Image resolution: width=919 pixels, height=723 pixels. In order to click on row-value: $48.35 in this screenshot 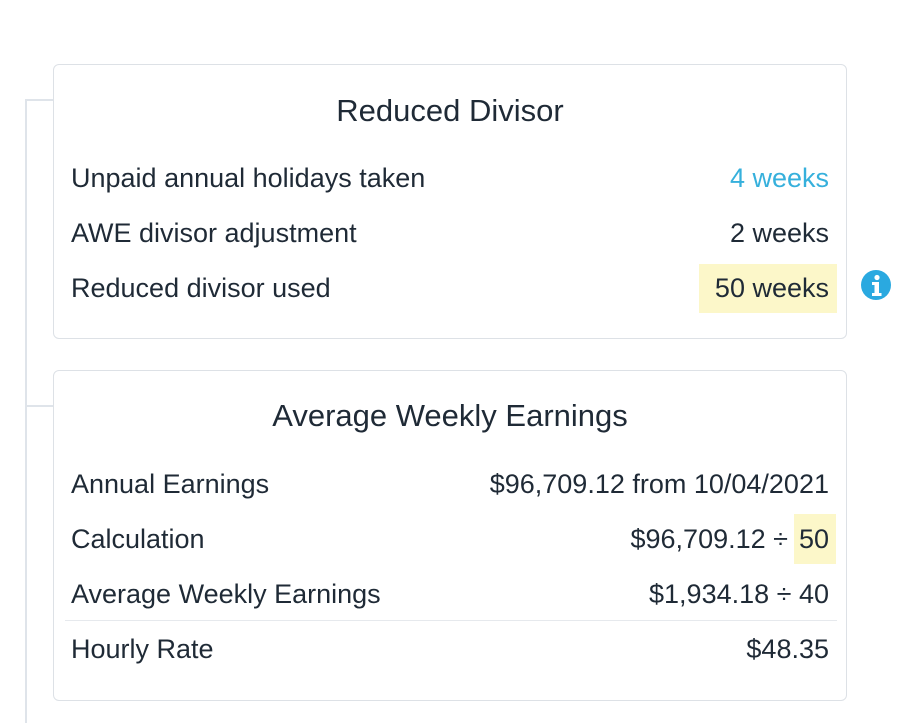, I will do `click(787, 649)`.